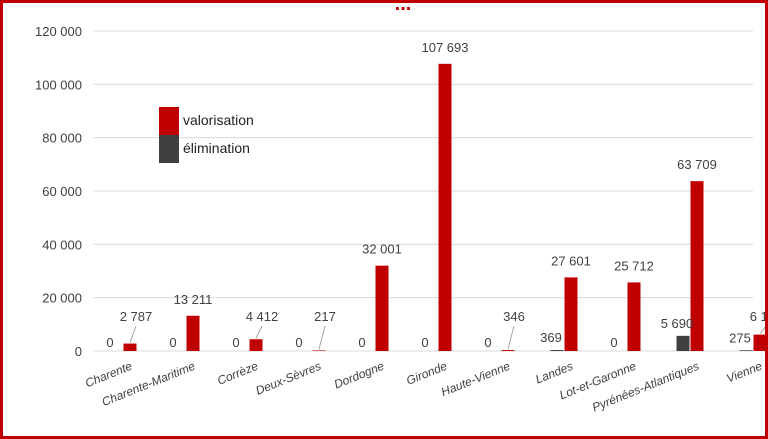  What do you see at coordinates (58, 31) in the screenshot?
I see `y-tick-label: 120 000` at bounding box center [58, 31].